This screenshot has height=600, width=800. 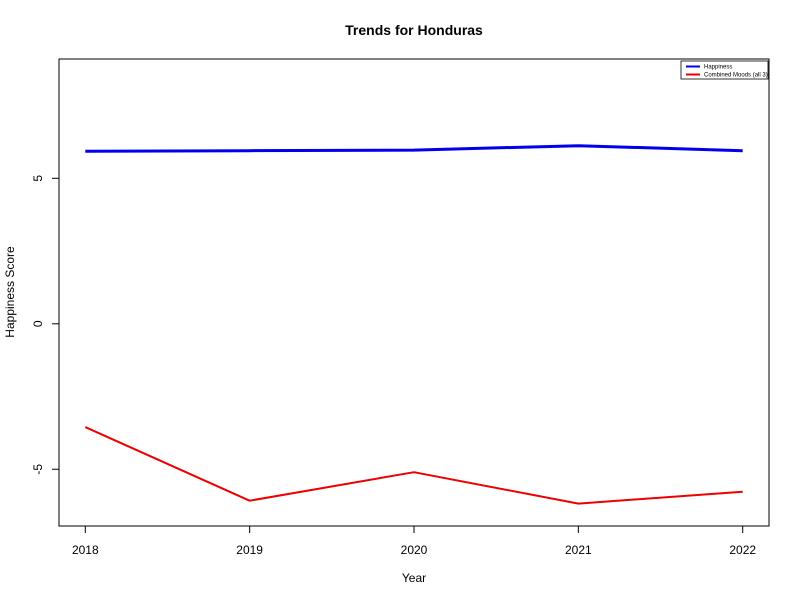 I want to click on x-tick-label: 2019, so click(x=249, y=550).